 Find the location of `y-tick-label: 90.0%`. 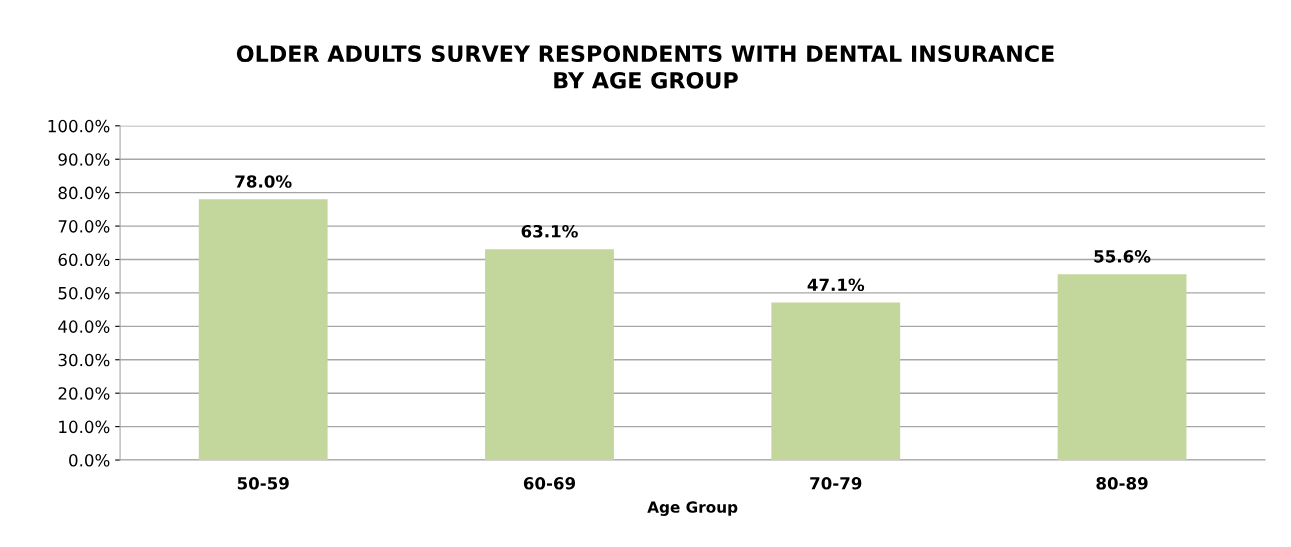

y-tick-label: 90.0% is located at coordinates (84, 159).